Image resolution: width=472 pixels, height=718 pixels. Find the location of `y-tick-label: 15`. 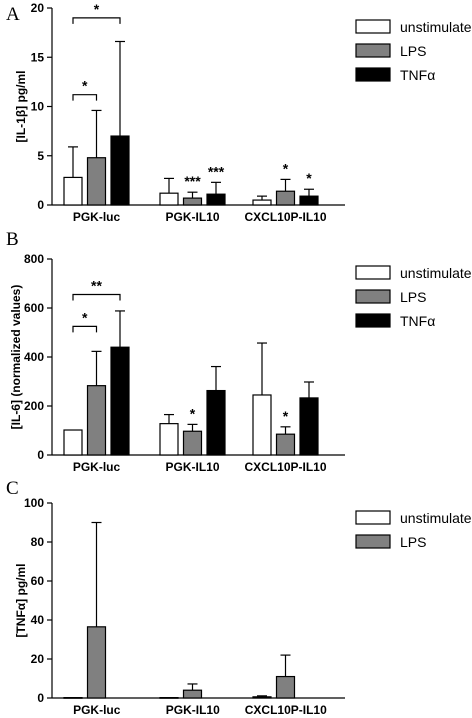

y-tick-label: 15 is located at coordinates (38, 57).